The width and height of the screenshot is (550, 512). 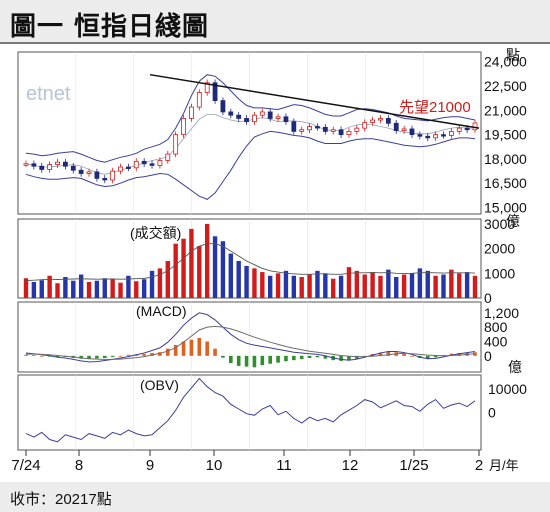 What do you see at coordinates (161, 311) in the screenshot?
I see `macd-panel-label: (MACD)` at bounding box center [161, 311].